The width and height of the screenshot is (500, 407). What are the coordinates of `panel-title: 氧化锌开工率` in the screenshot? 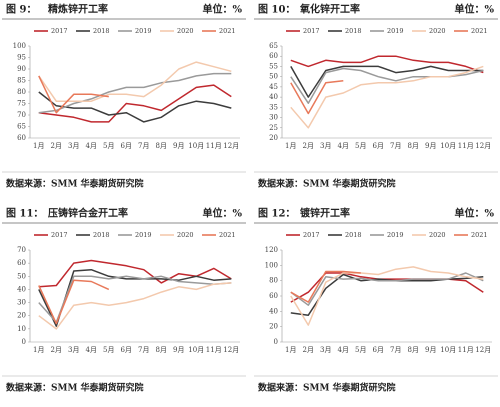 It's located at (329, 9).